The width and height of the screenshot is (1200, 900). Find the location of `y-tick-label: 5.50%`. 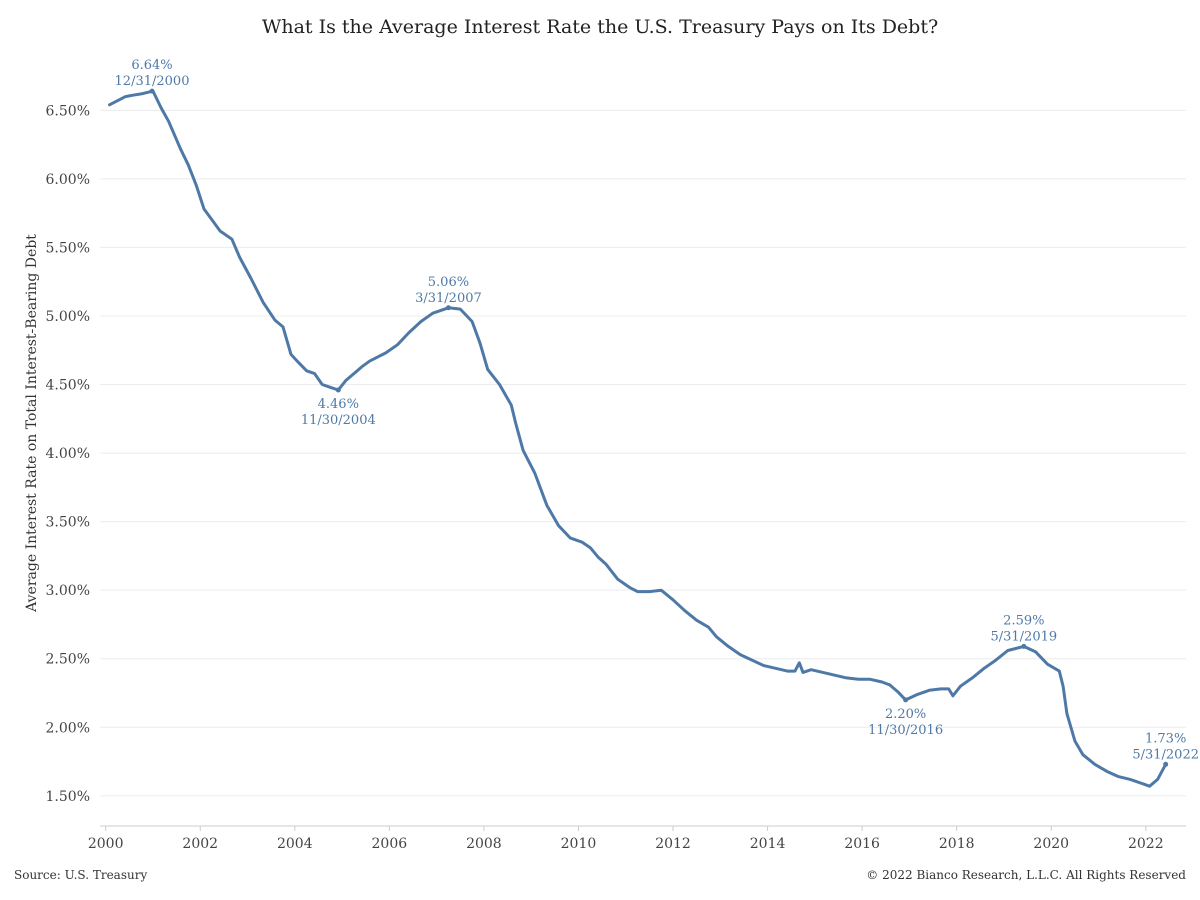

y-tick-label: 5.50% is located at coordinates (68, 248).